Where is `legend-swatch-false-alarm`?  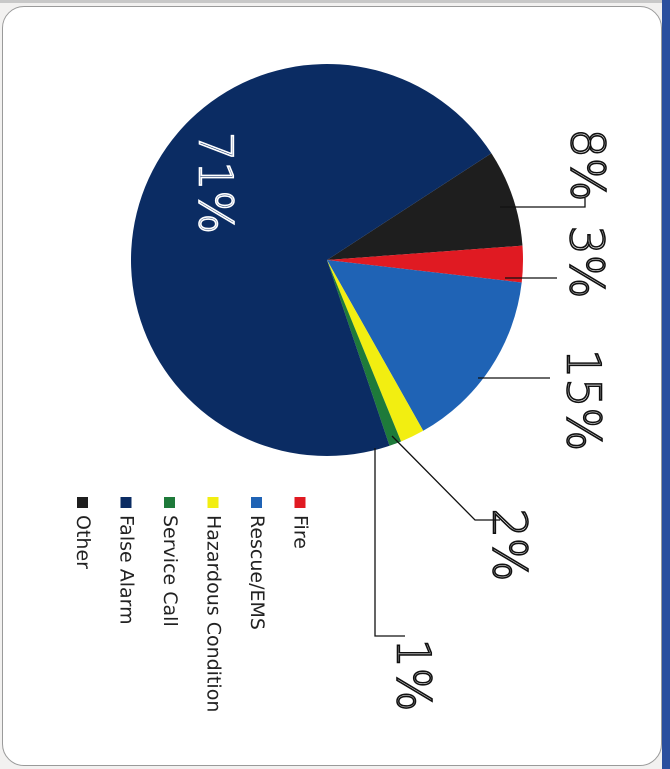
legend-swatch-false-alarm is located at coordinates (126, 502).